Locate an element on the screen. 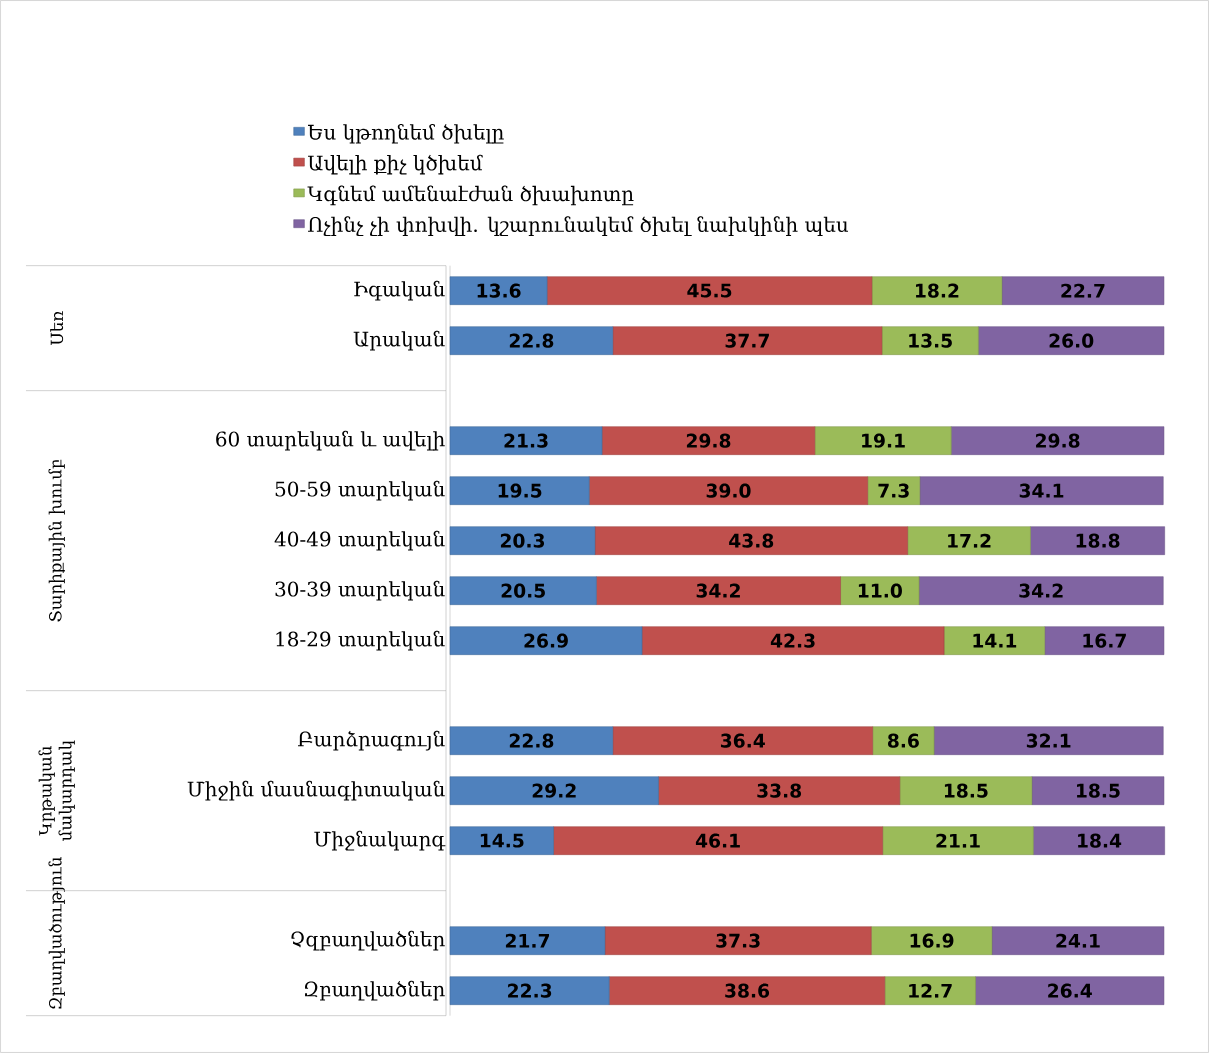 The width and height of the screenshot is (1209, 1053). data-label: 43.8 is located at coordinates (751, 540).